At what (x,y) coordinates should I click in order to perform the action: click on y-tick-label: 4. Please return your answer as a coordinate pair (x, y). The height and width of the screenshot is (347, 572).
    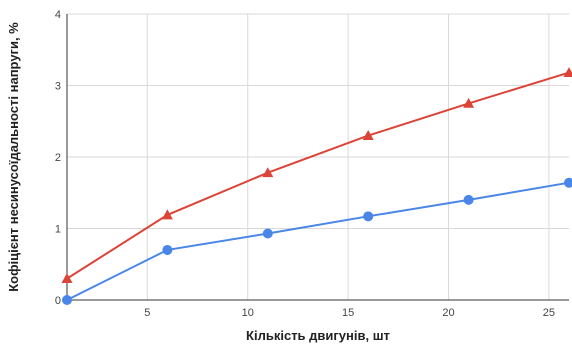
    Looking at the image, I should click on (58, 15).